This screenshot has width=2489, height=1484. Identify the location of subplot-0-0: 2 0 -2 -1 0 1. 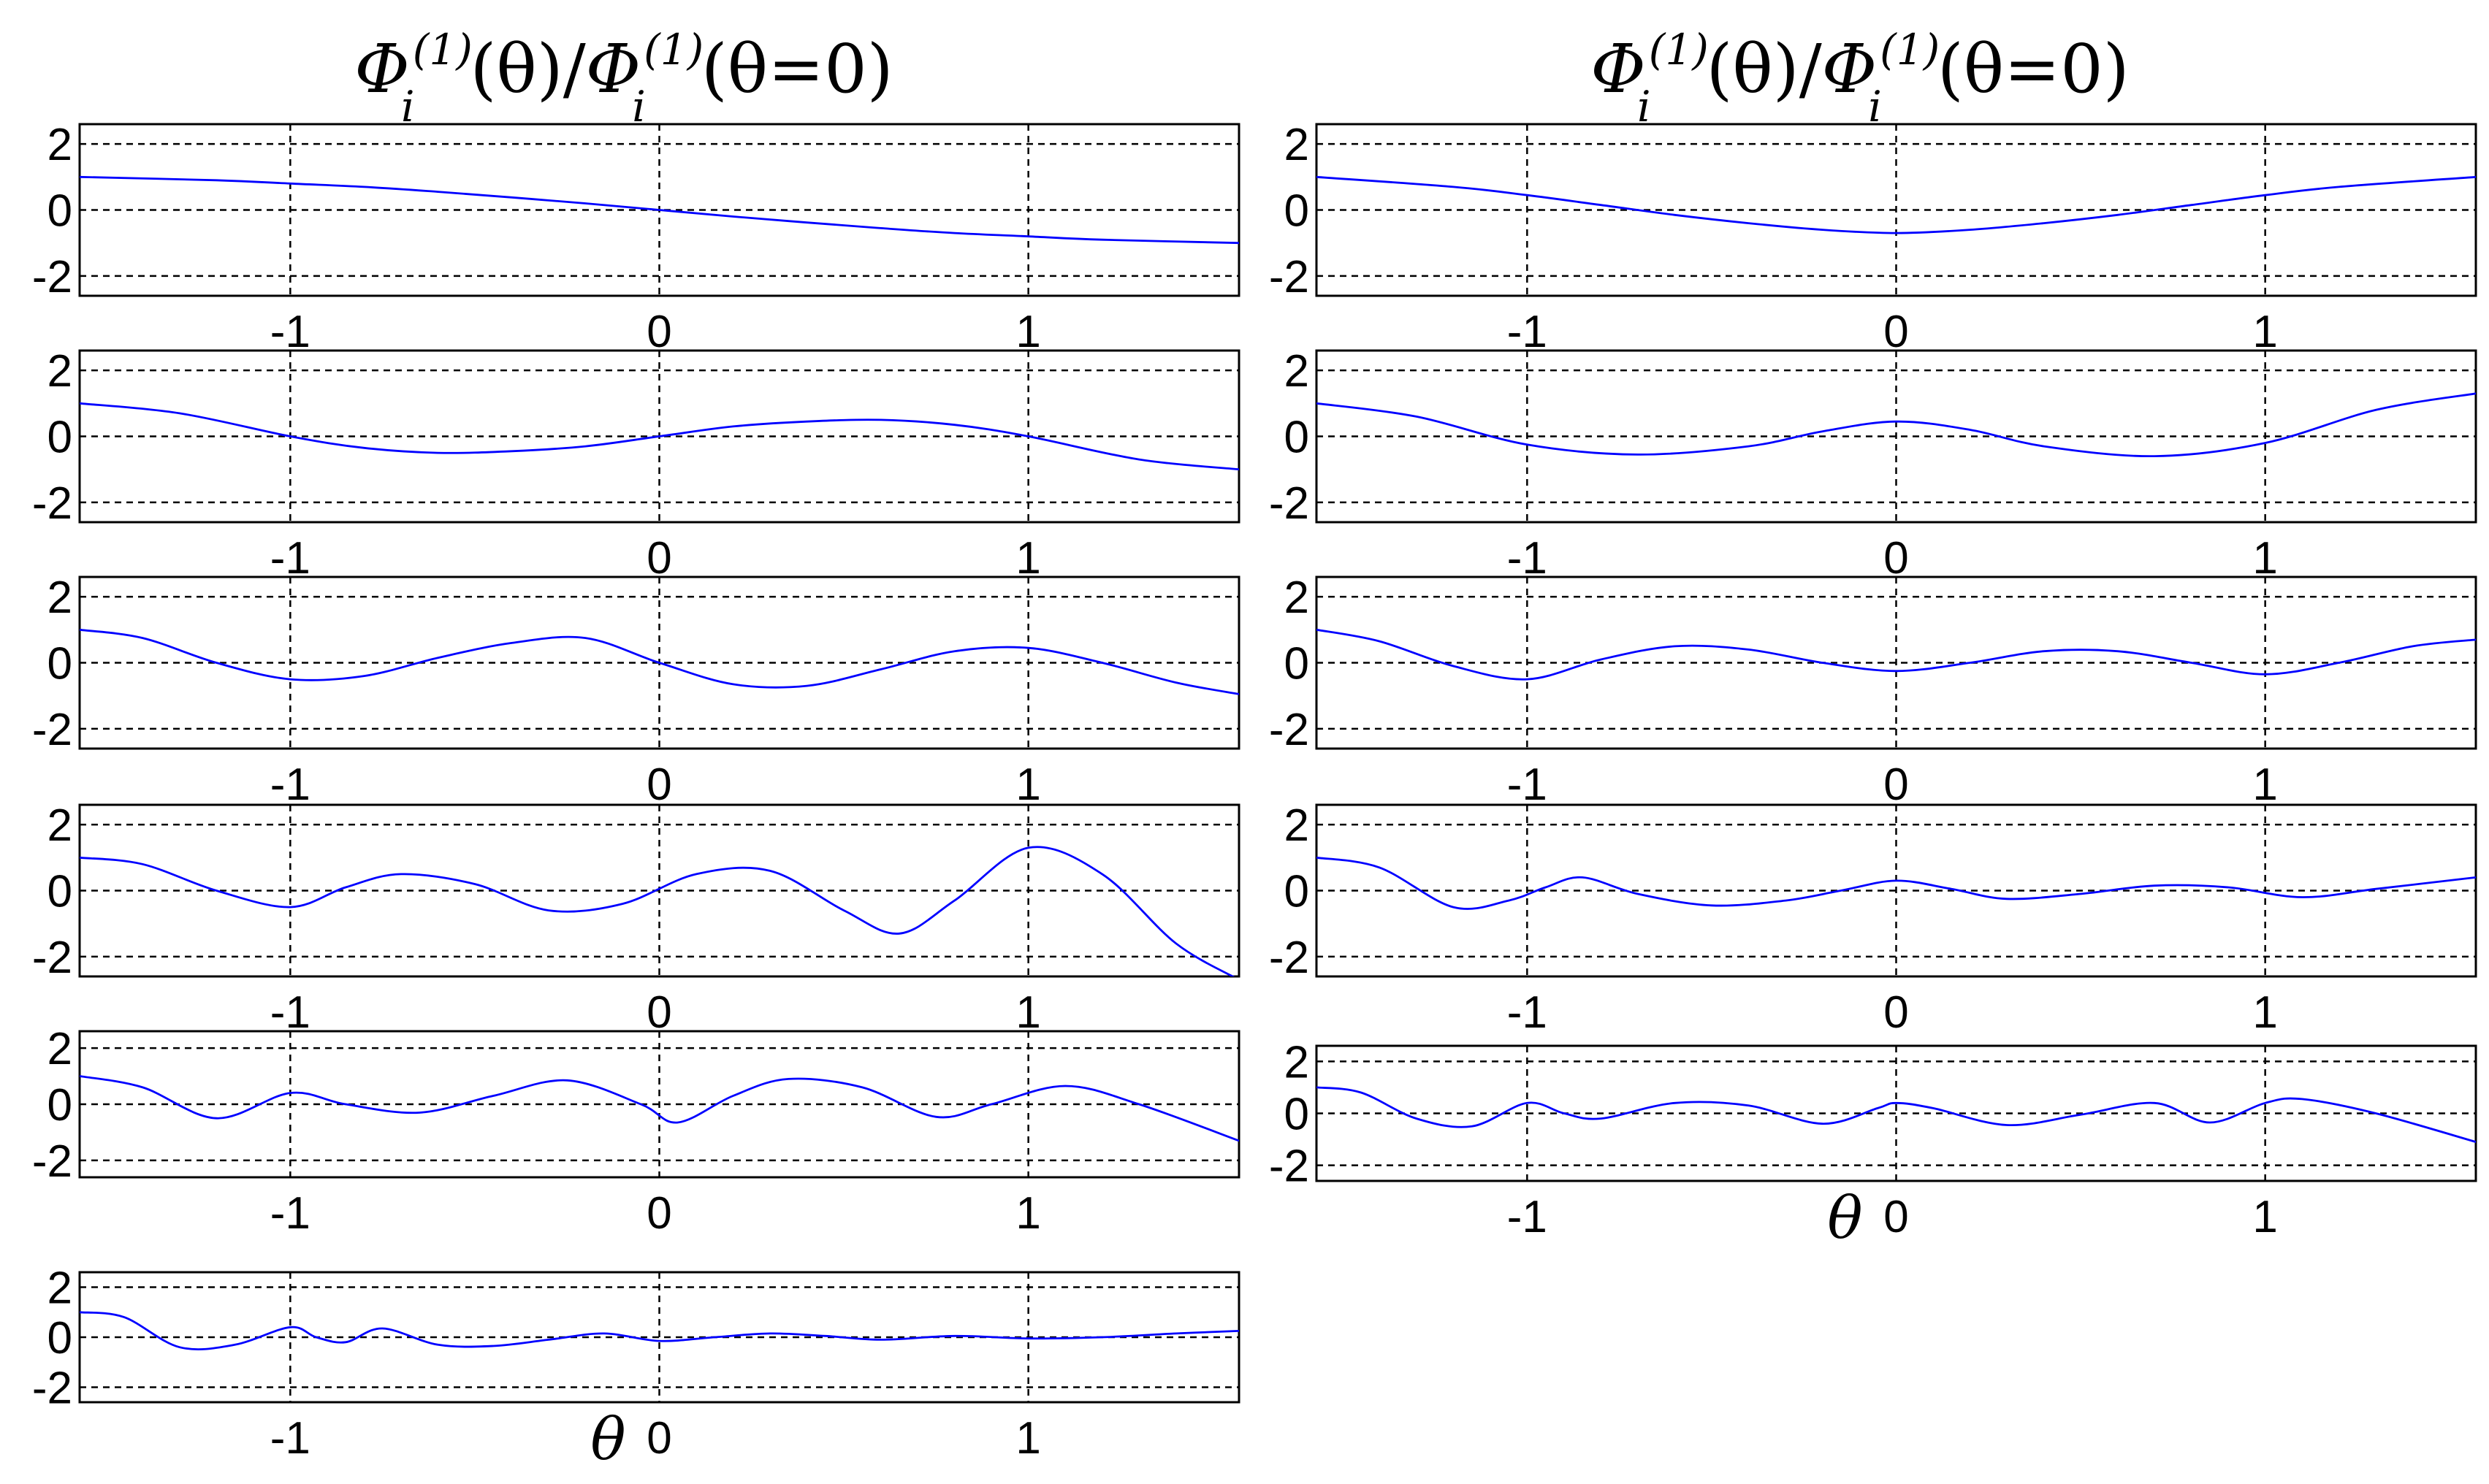
(636, 239).